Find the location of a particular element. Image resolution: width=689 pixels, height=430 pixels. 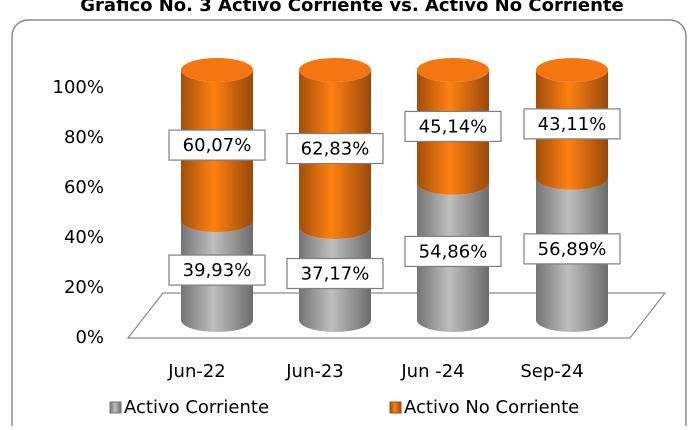

y-tick-label: 40% is located at coordinates (84, 237).